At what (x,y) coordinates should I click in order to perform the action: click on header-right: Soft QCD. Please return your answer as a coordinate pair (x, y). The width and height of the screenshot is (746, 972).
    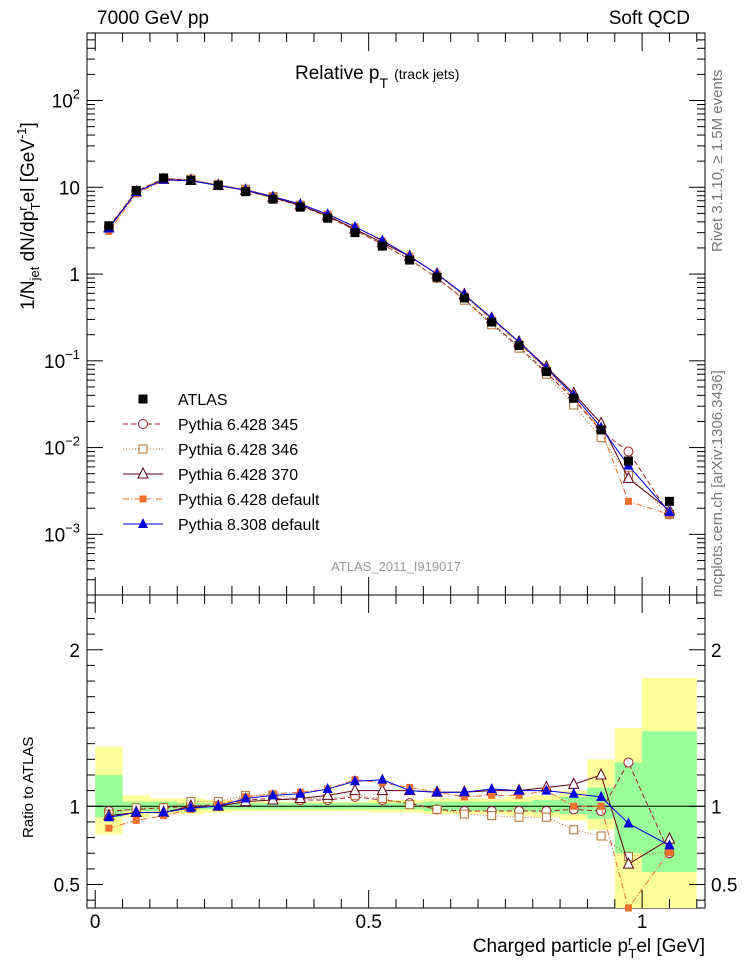
    Looking at the image, I should click on (649, 18).